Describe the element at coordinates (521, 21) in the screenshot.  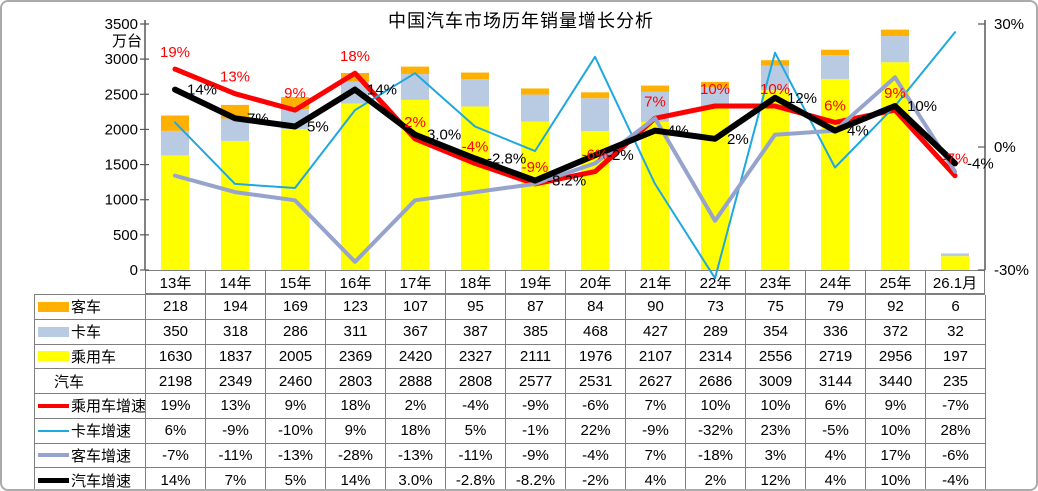
I see `chart-title: 中国汽车市场历年销量增长分析` at that location.